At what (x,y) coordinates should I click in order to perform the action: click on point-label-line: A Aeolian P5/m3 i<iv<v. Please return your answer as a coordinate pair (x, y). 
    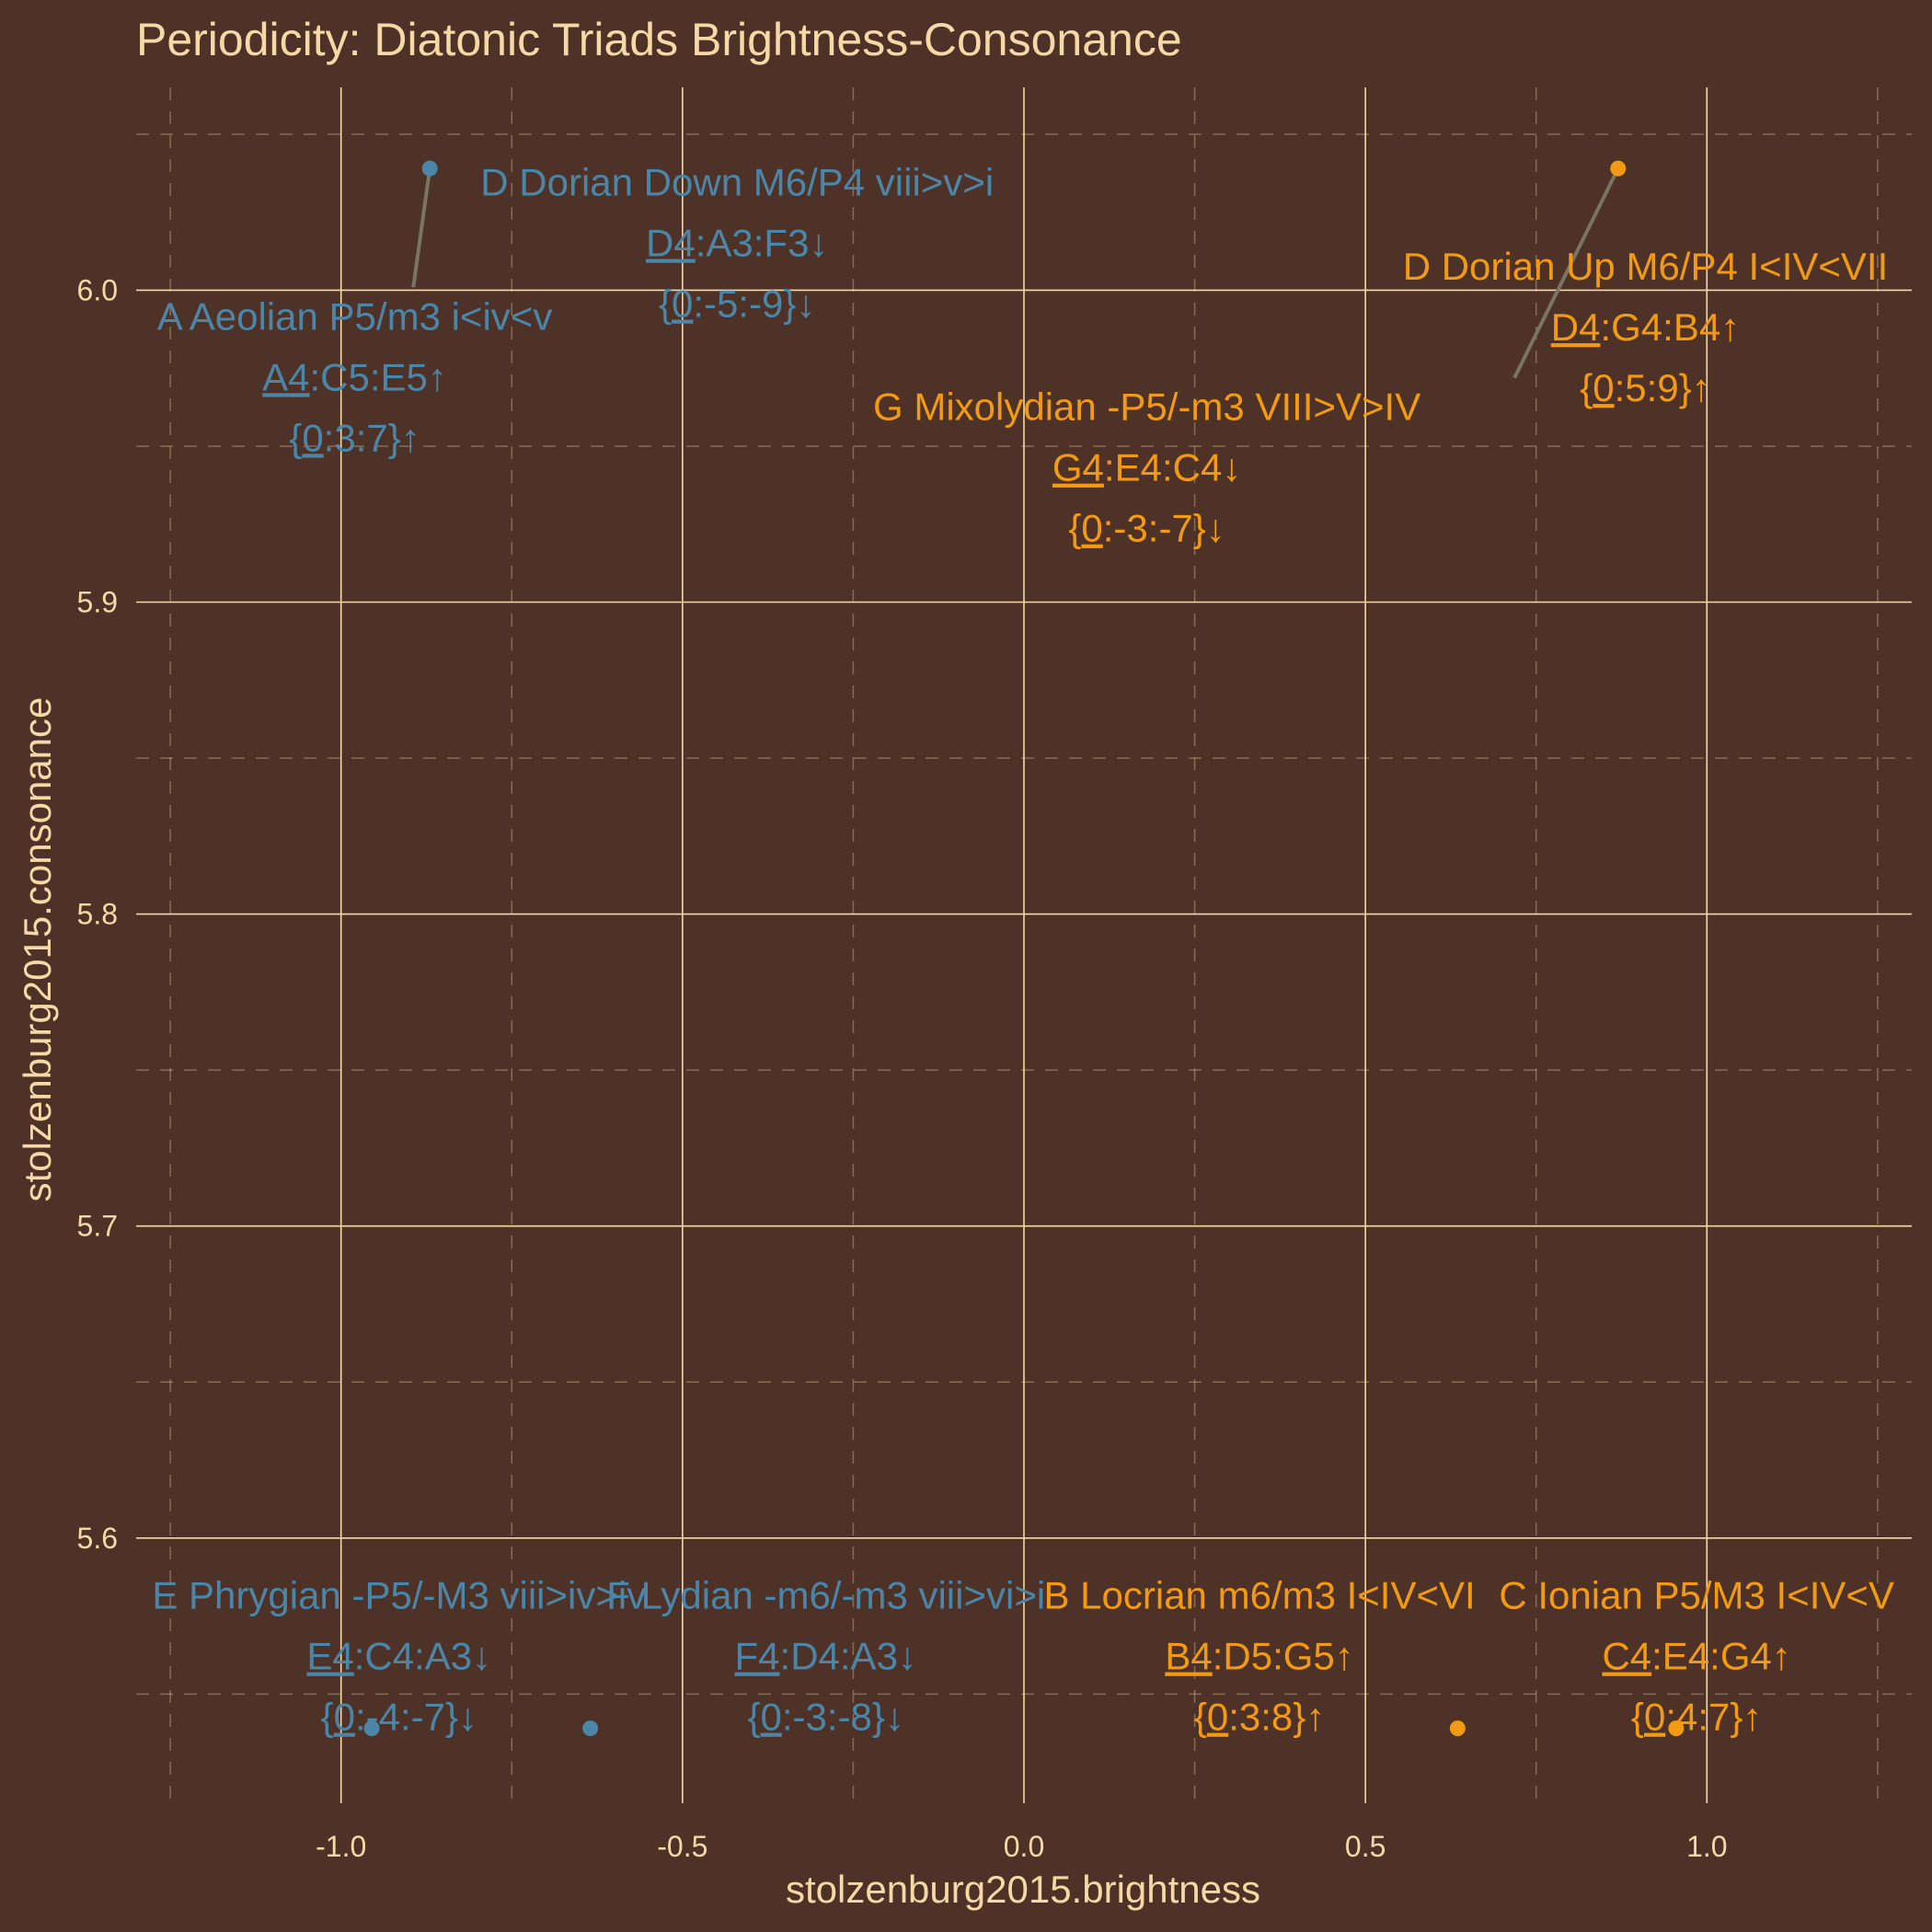
    Looking at the image, I should click on (355, 316).